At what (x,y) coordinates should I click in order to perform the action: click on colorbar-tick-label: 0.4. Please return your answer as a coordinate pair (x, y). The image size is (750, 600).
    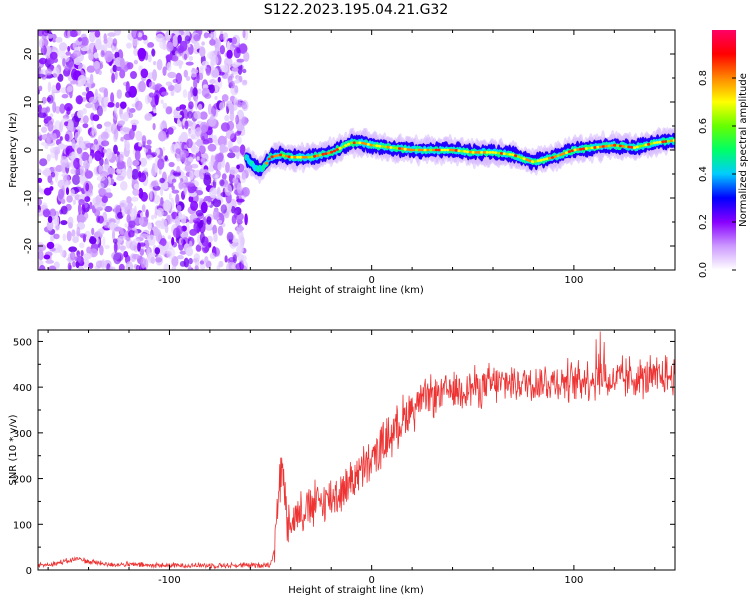
    Looking at the image, I should click on (703, 174).